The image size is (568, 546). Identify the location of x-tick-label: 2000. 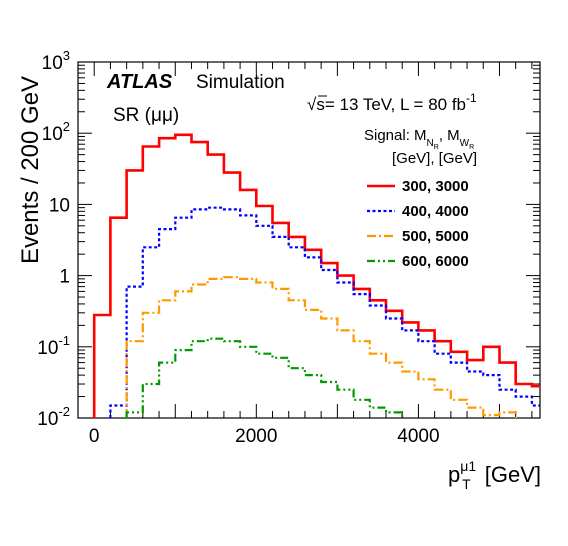
(256, 436).